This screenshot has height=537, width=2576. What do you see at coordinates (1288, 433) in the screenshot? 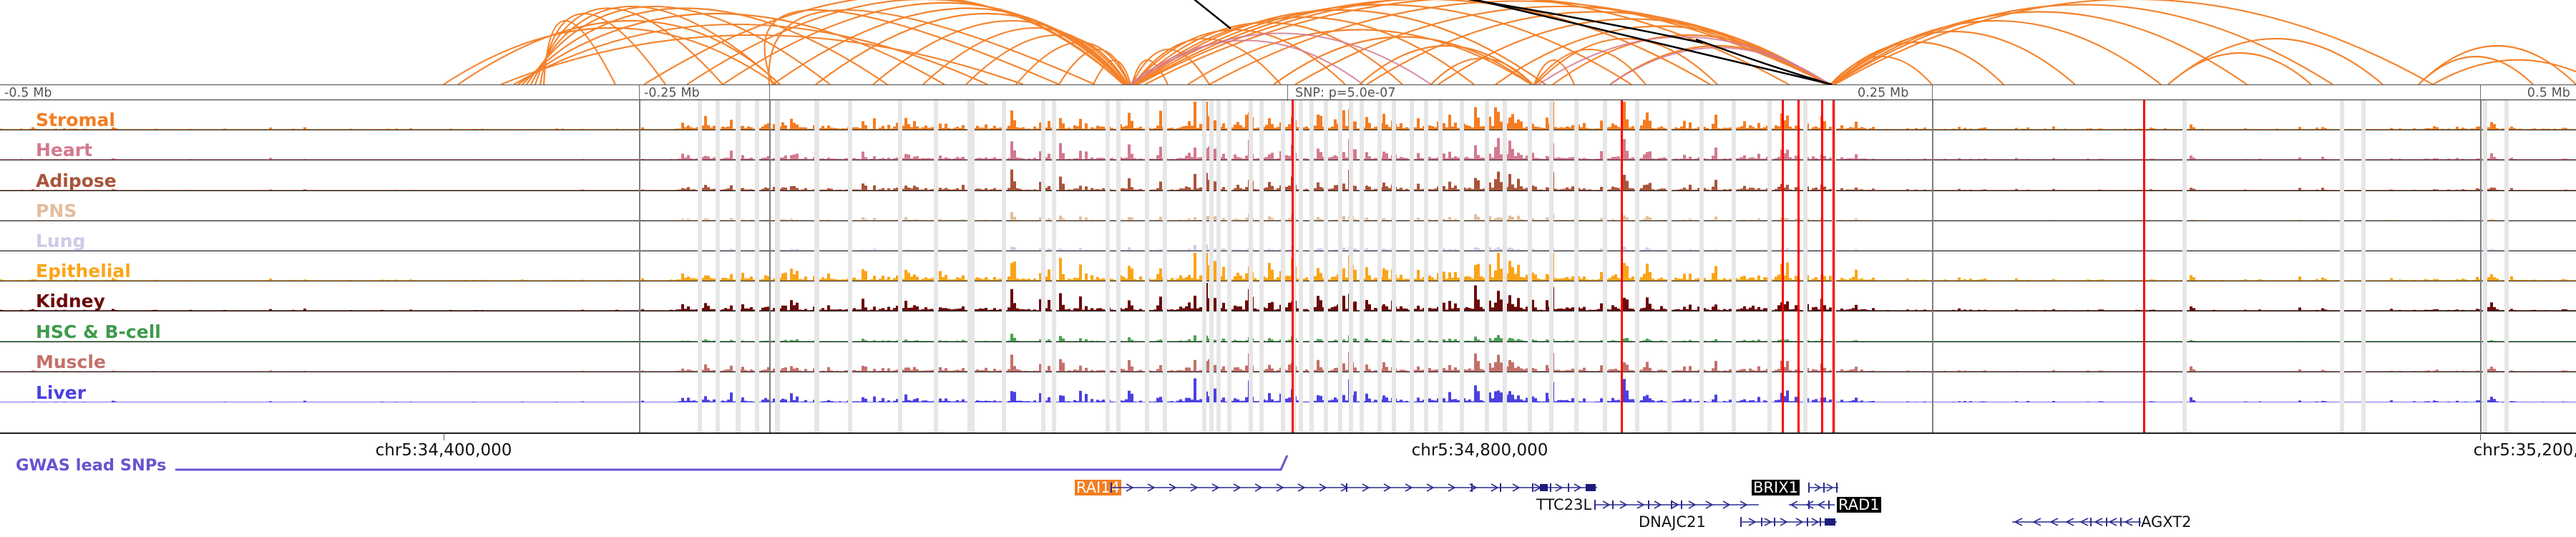
I see `axis-rule` at bounding box center [1288, 433].